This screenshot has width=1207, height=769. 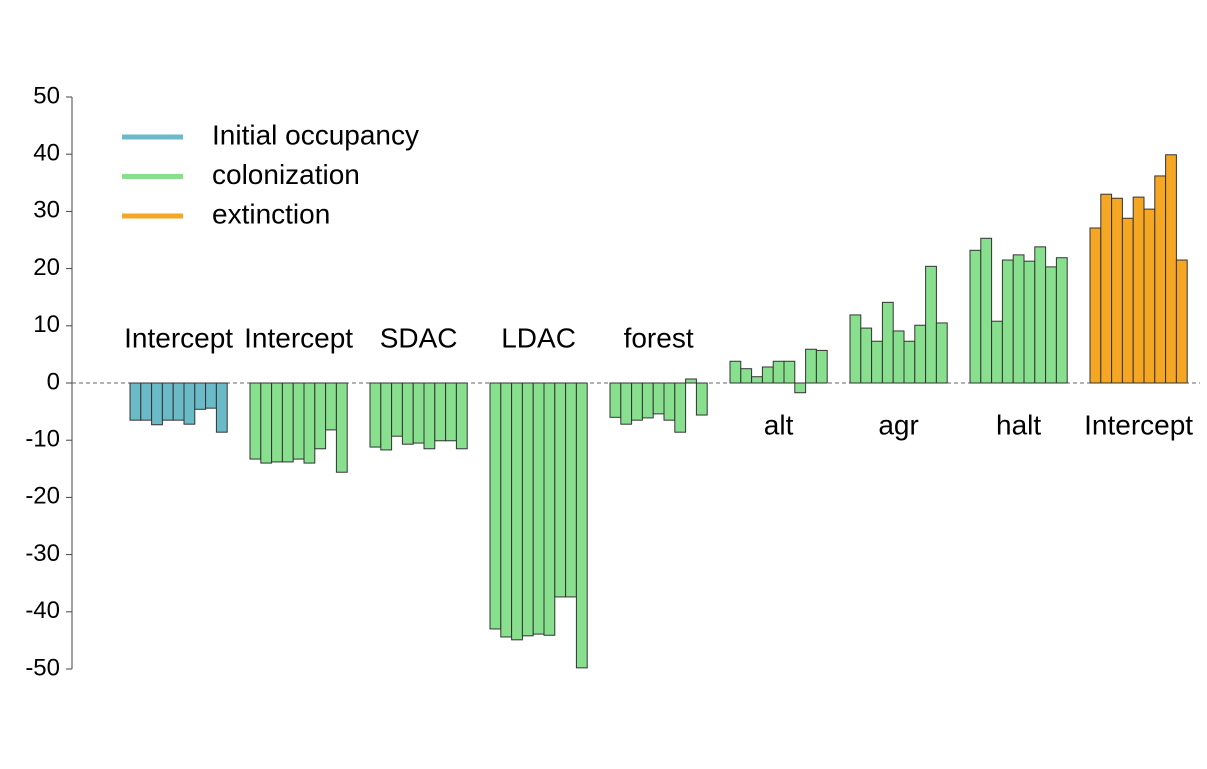 I want to click on y-tick-label: 20, so click(x=46, y=267).